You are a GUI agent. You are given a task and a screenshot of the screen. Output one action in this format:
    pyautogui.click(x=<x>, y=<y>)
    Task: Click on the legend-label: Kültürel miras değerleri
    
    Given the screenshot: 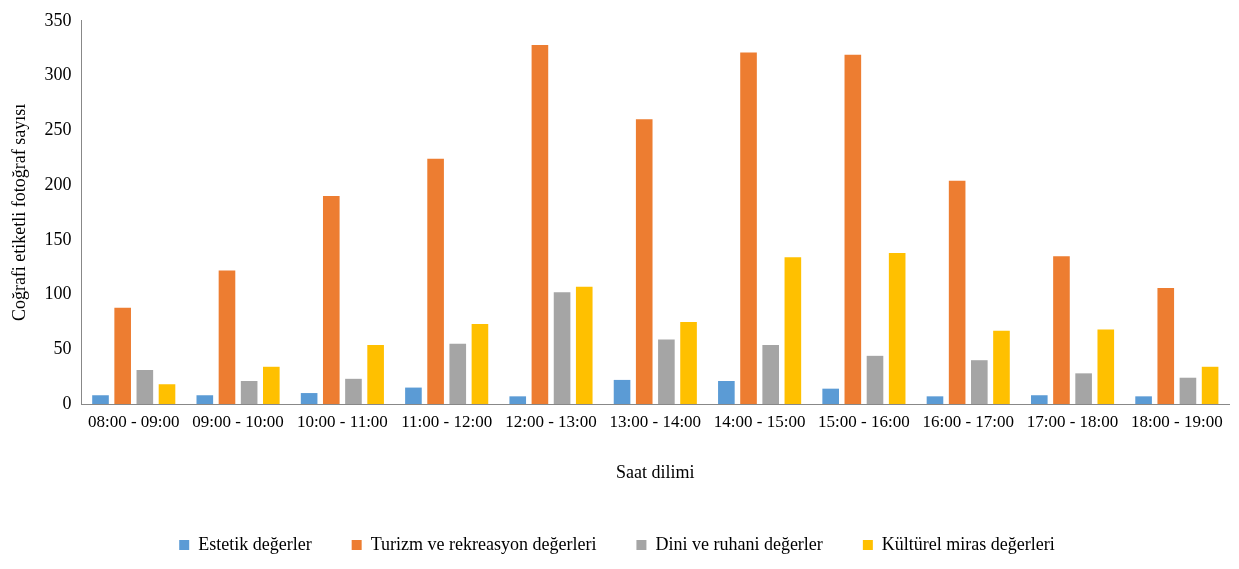 What is the action you would take?
    pyautogui.click(x=968, y=543)
    